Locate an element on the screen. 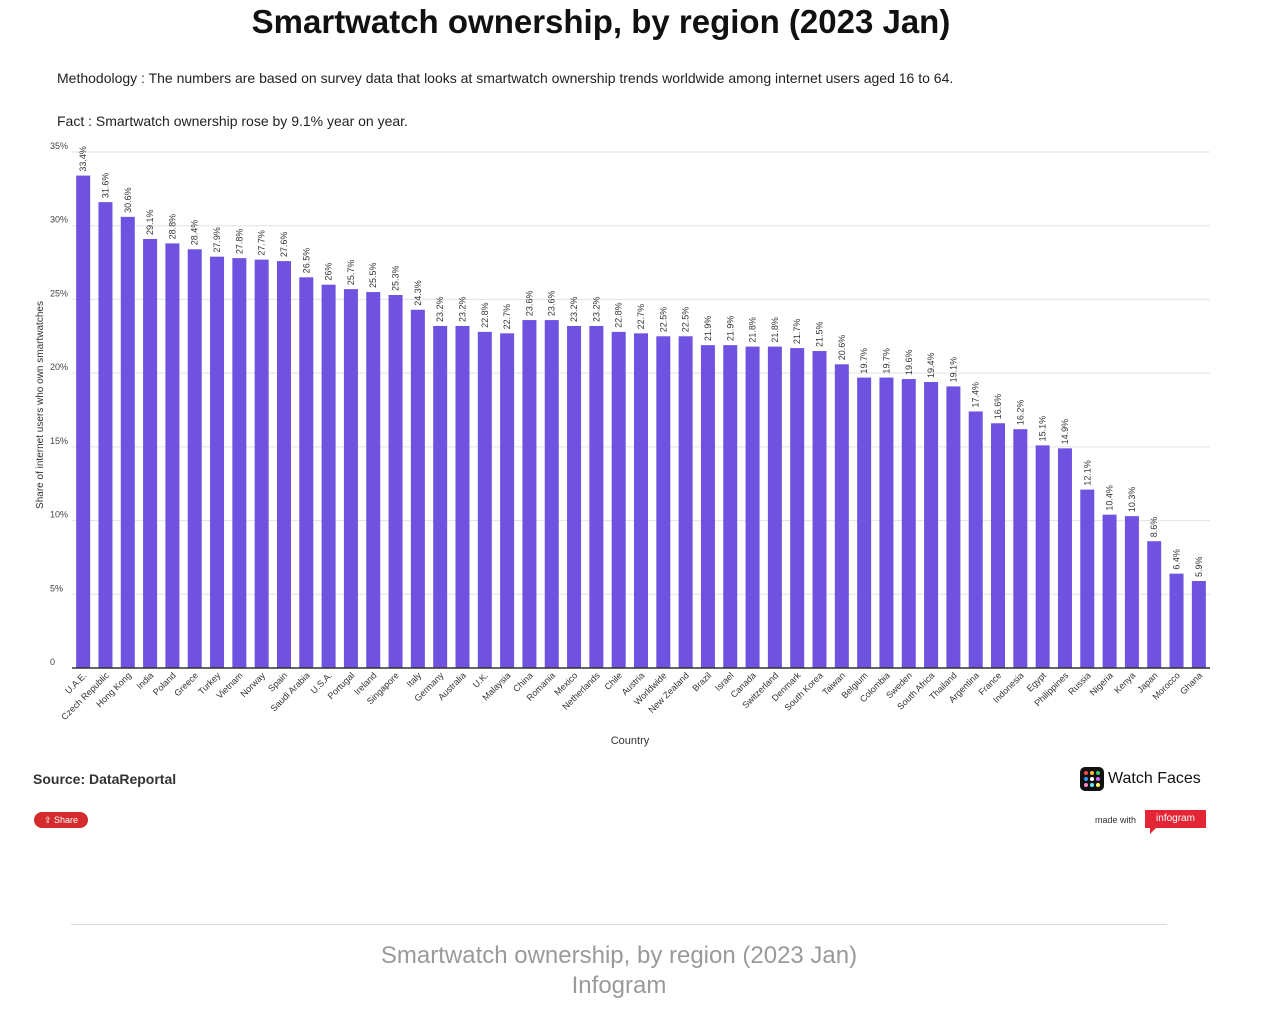 This screenshot has width=1266, height=1025. data-label: 21.7% is located at coordinates (797, 332).